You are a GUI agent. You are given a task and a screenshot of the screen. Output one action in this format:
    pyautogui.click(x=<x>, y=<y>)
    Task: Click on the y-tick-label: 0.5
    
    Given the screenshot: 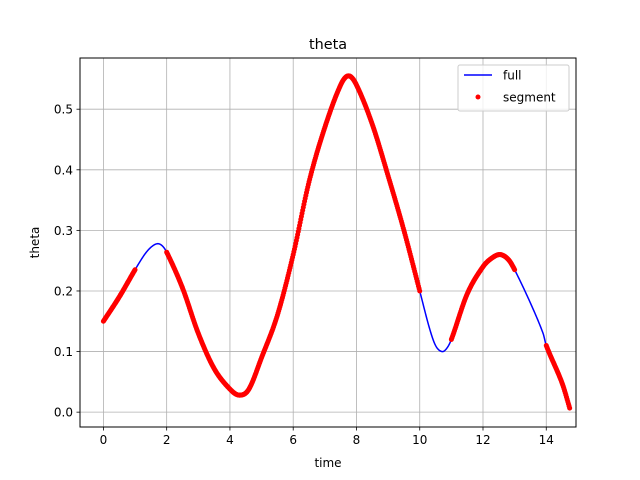 What is the action you would take?
    pyautogui.click(x=63, y=110)
    